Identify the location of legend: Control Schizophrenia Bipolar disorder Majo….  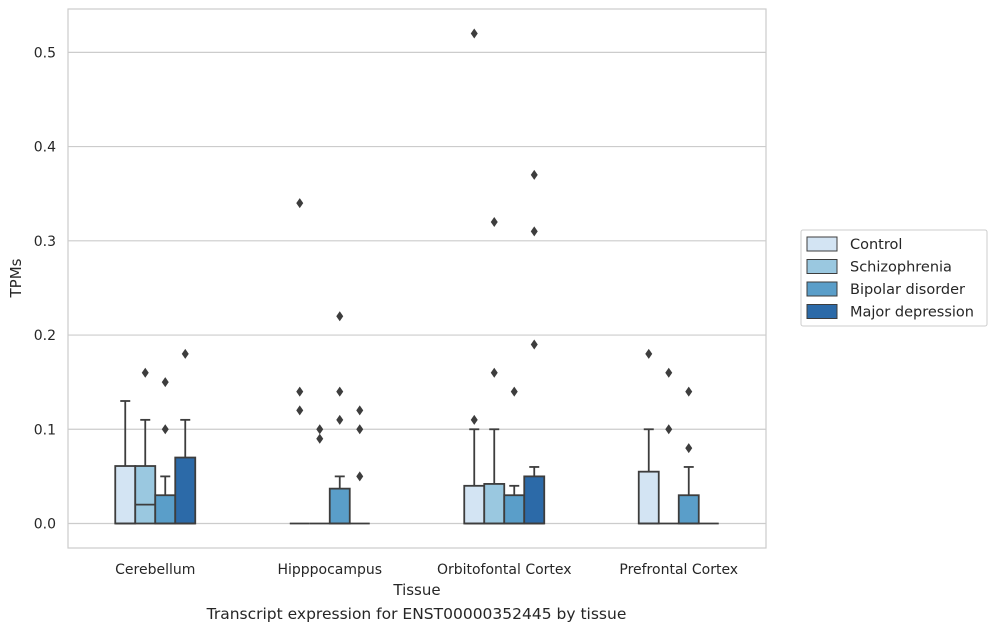
(894, 278).